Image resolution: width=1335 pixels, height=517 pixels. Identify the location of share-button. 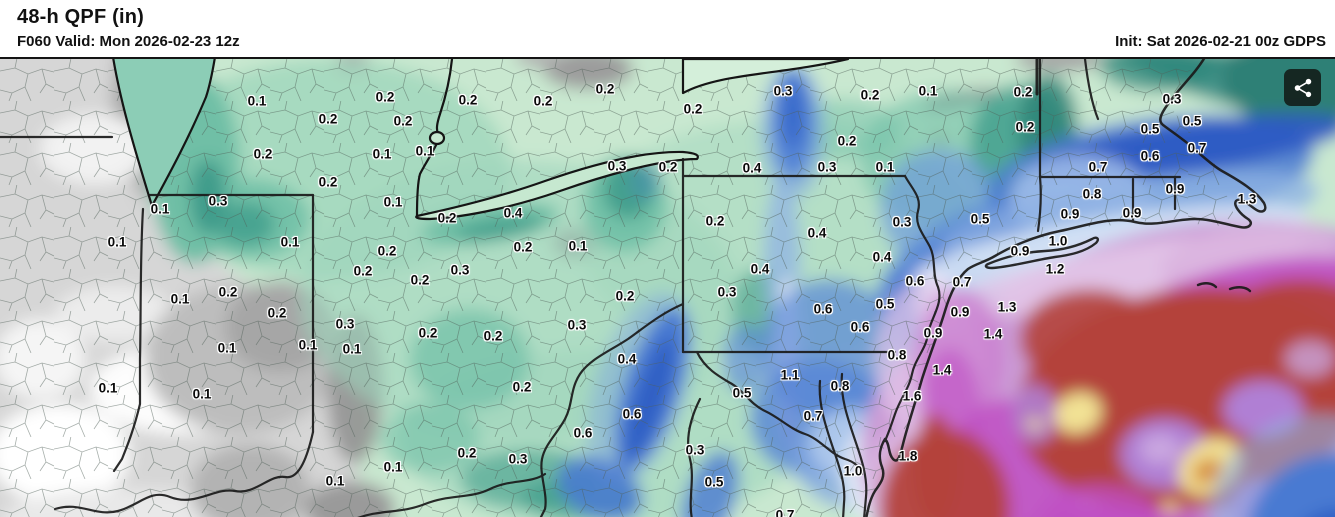
(1302, 87).